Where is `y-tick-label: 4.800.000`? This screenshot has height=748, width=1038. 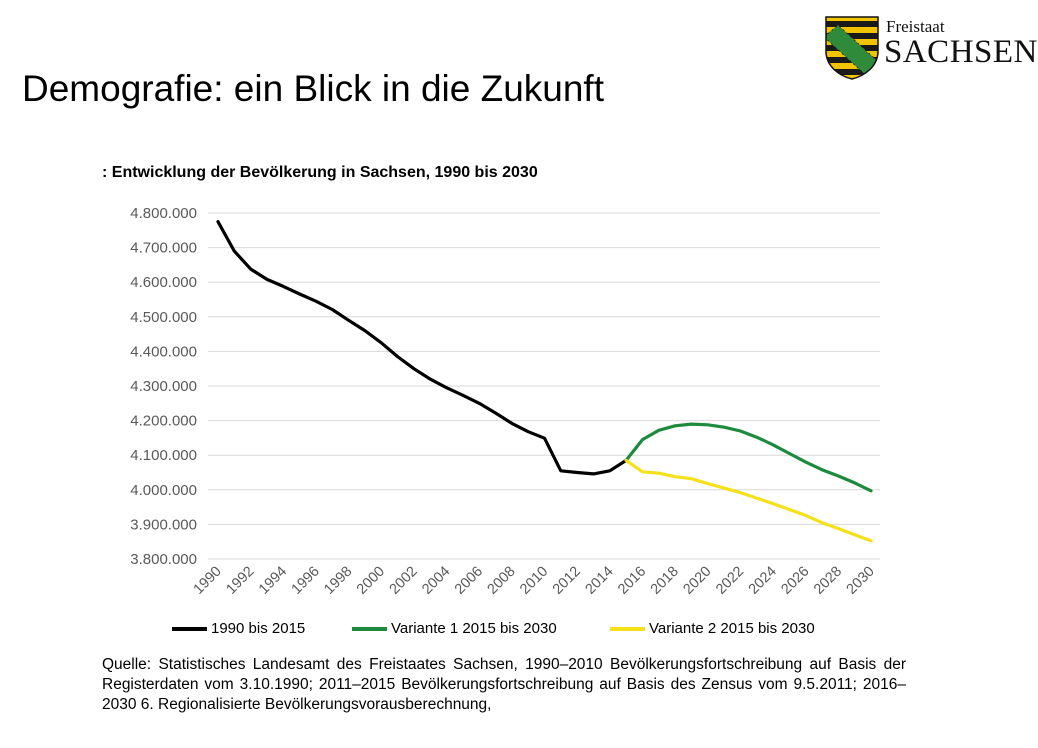 y-tick-label: 4.800.000 is located at coordinates (163, 213).